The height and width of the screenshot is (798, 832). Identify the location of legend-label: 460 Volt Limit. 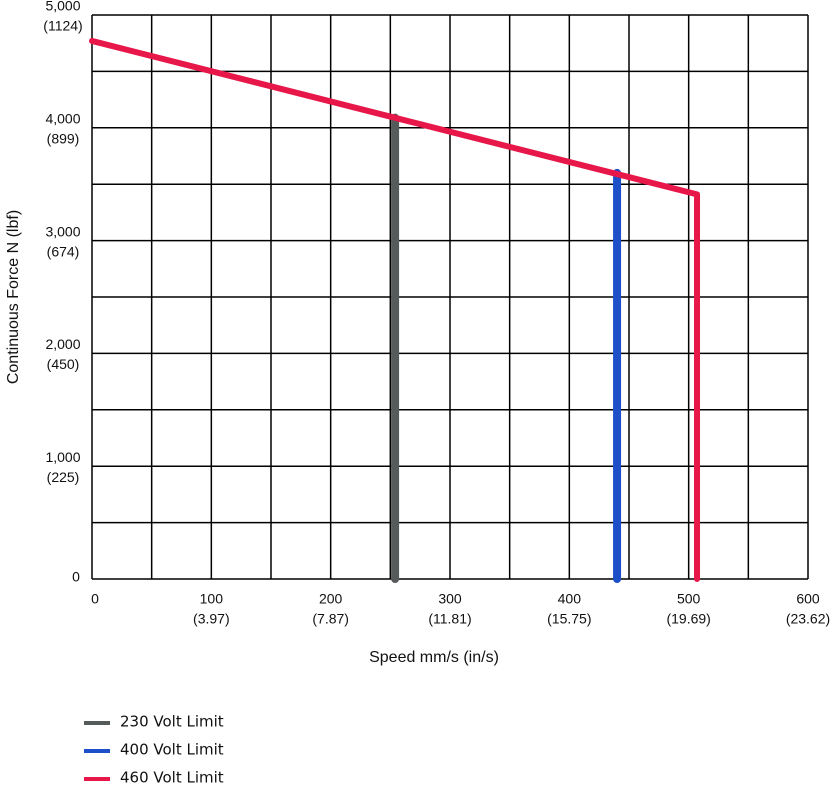
(172, 778).